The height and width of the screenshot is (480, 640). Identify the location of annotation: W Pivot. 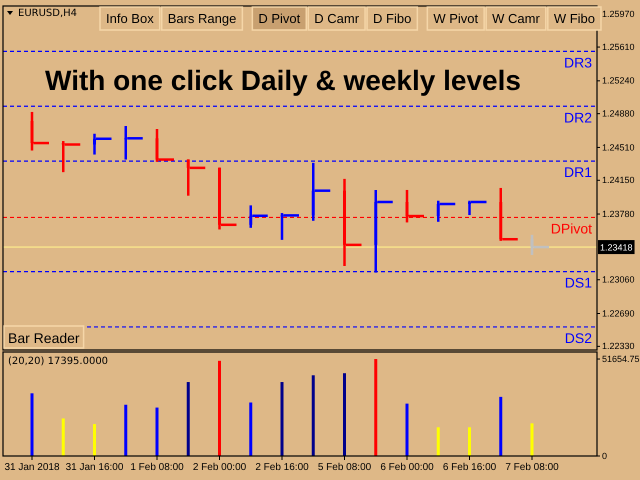
(456, 18).